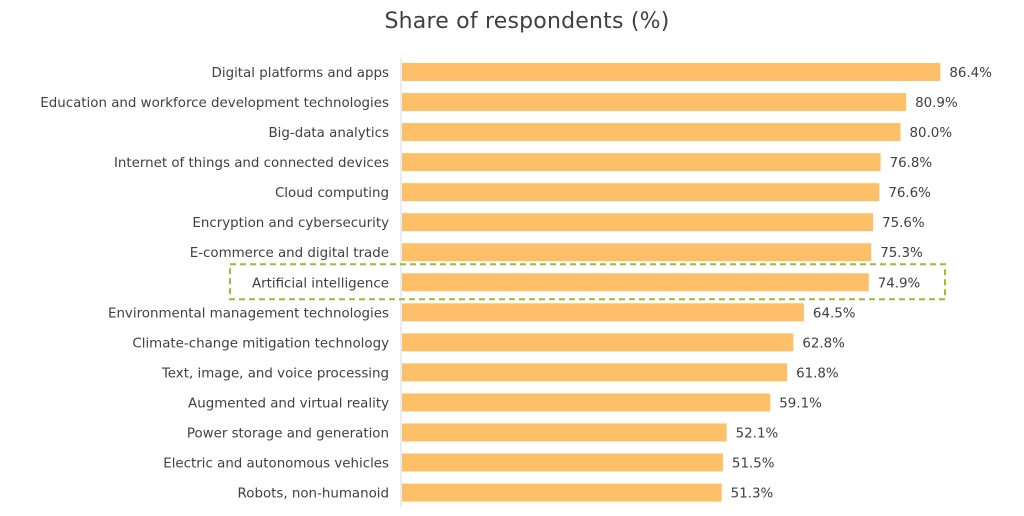  Describe the element at coordinates (248, 313) in the screenshot. I see `category-label: Environmental management technologies` at that location.